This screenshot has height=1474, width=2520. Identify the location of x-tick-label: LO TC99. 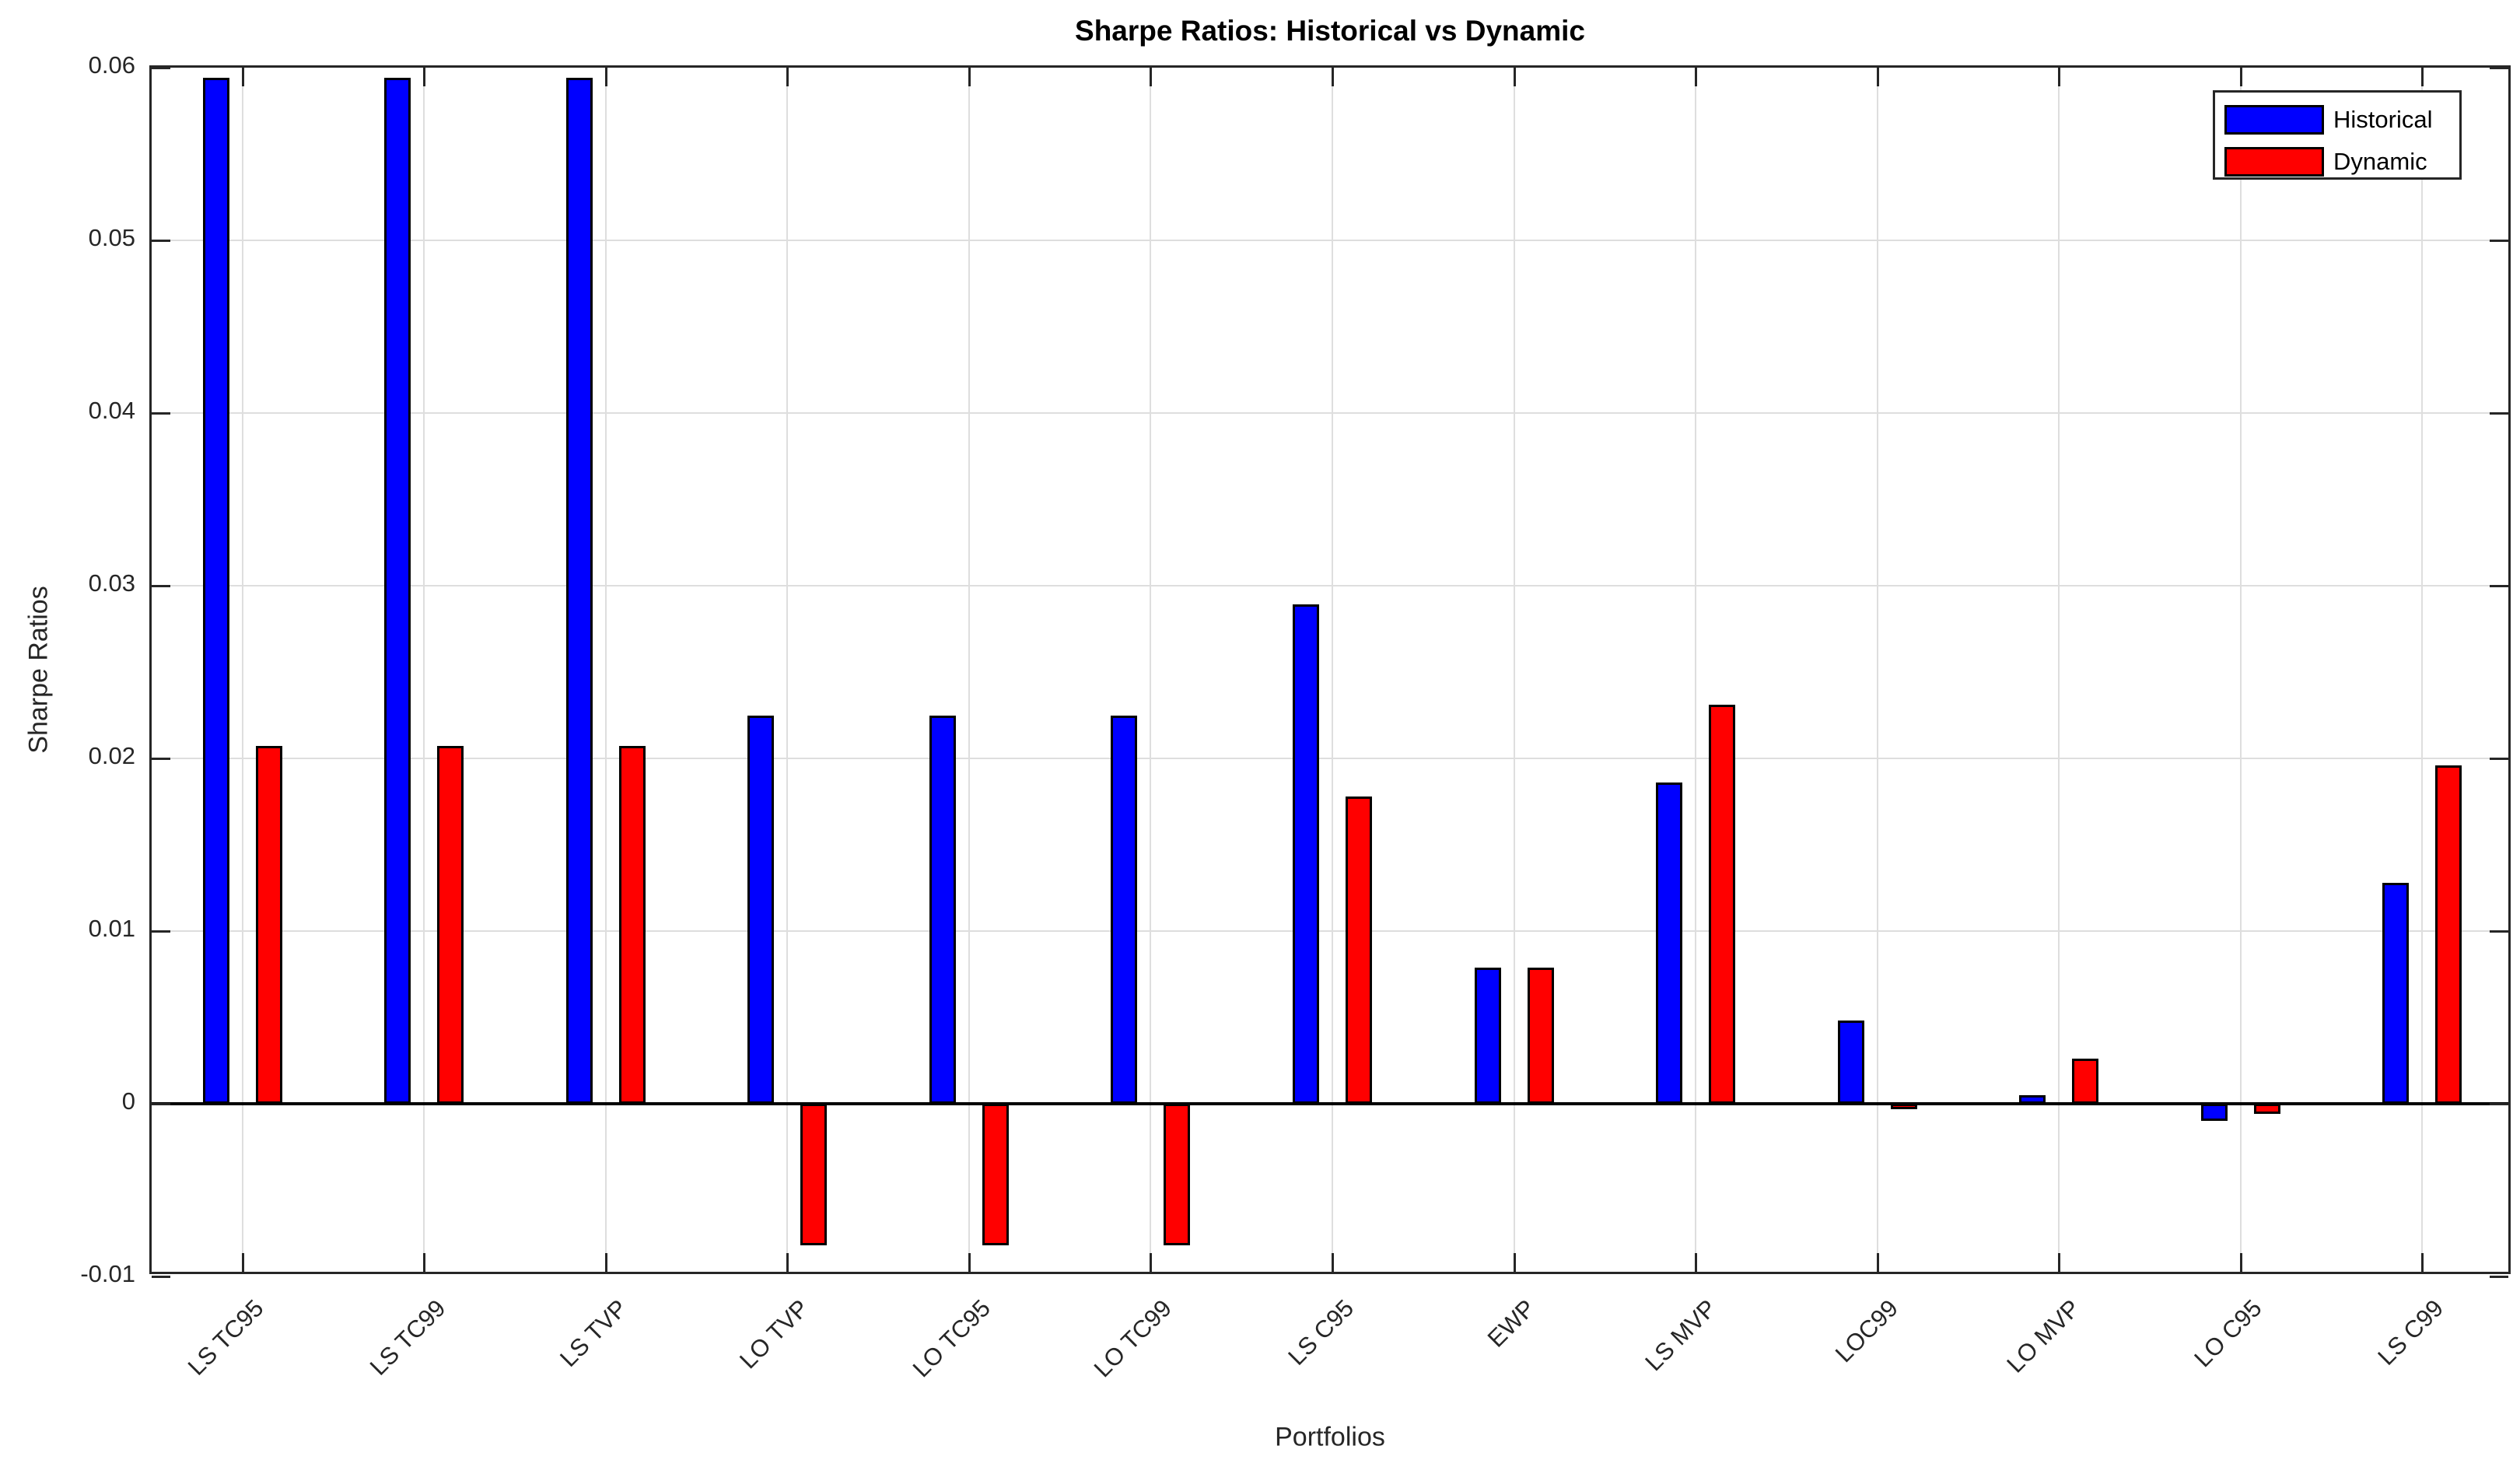
(1133, 1338).